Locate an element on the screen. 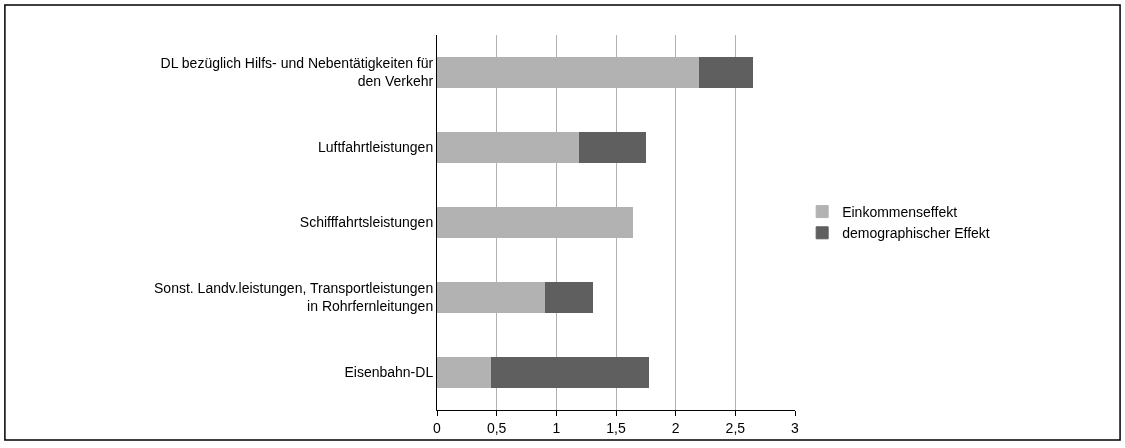  x-tick-label: 0 is located at coordinates (437, 427).